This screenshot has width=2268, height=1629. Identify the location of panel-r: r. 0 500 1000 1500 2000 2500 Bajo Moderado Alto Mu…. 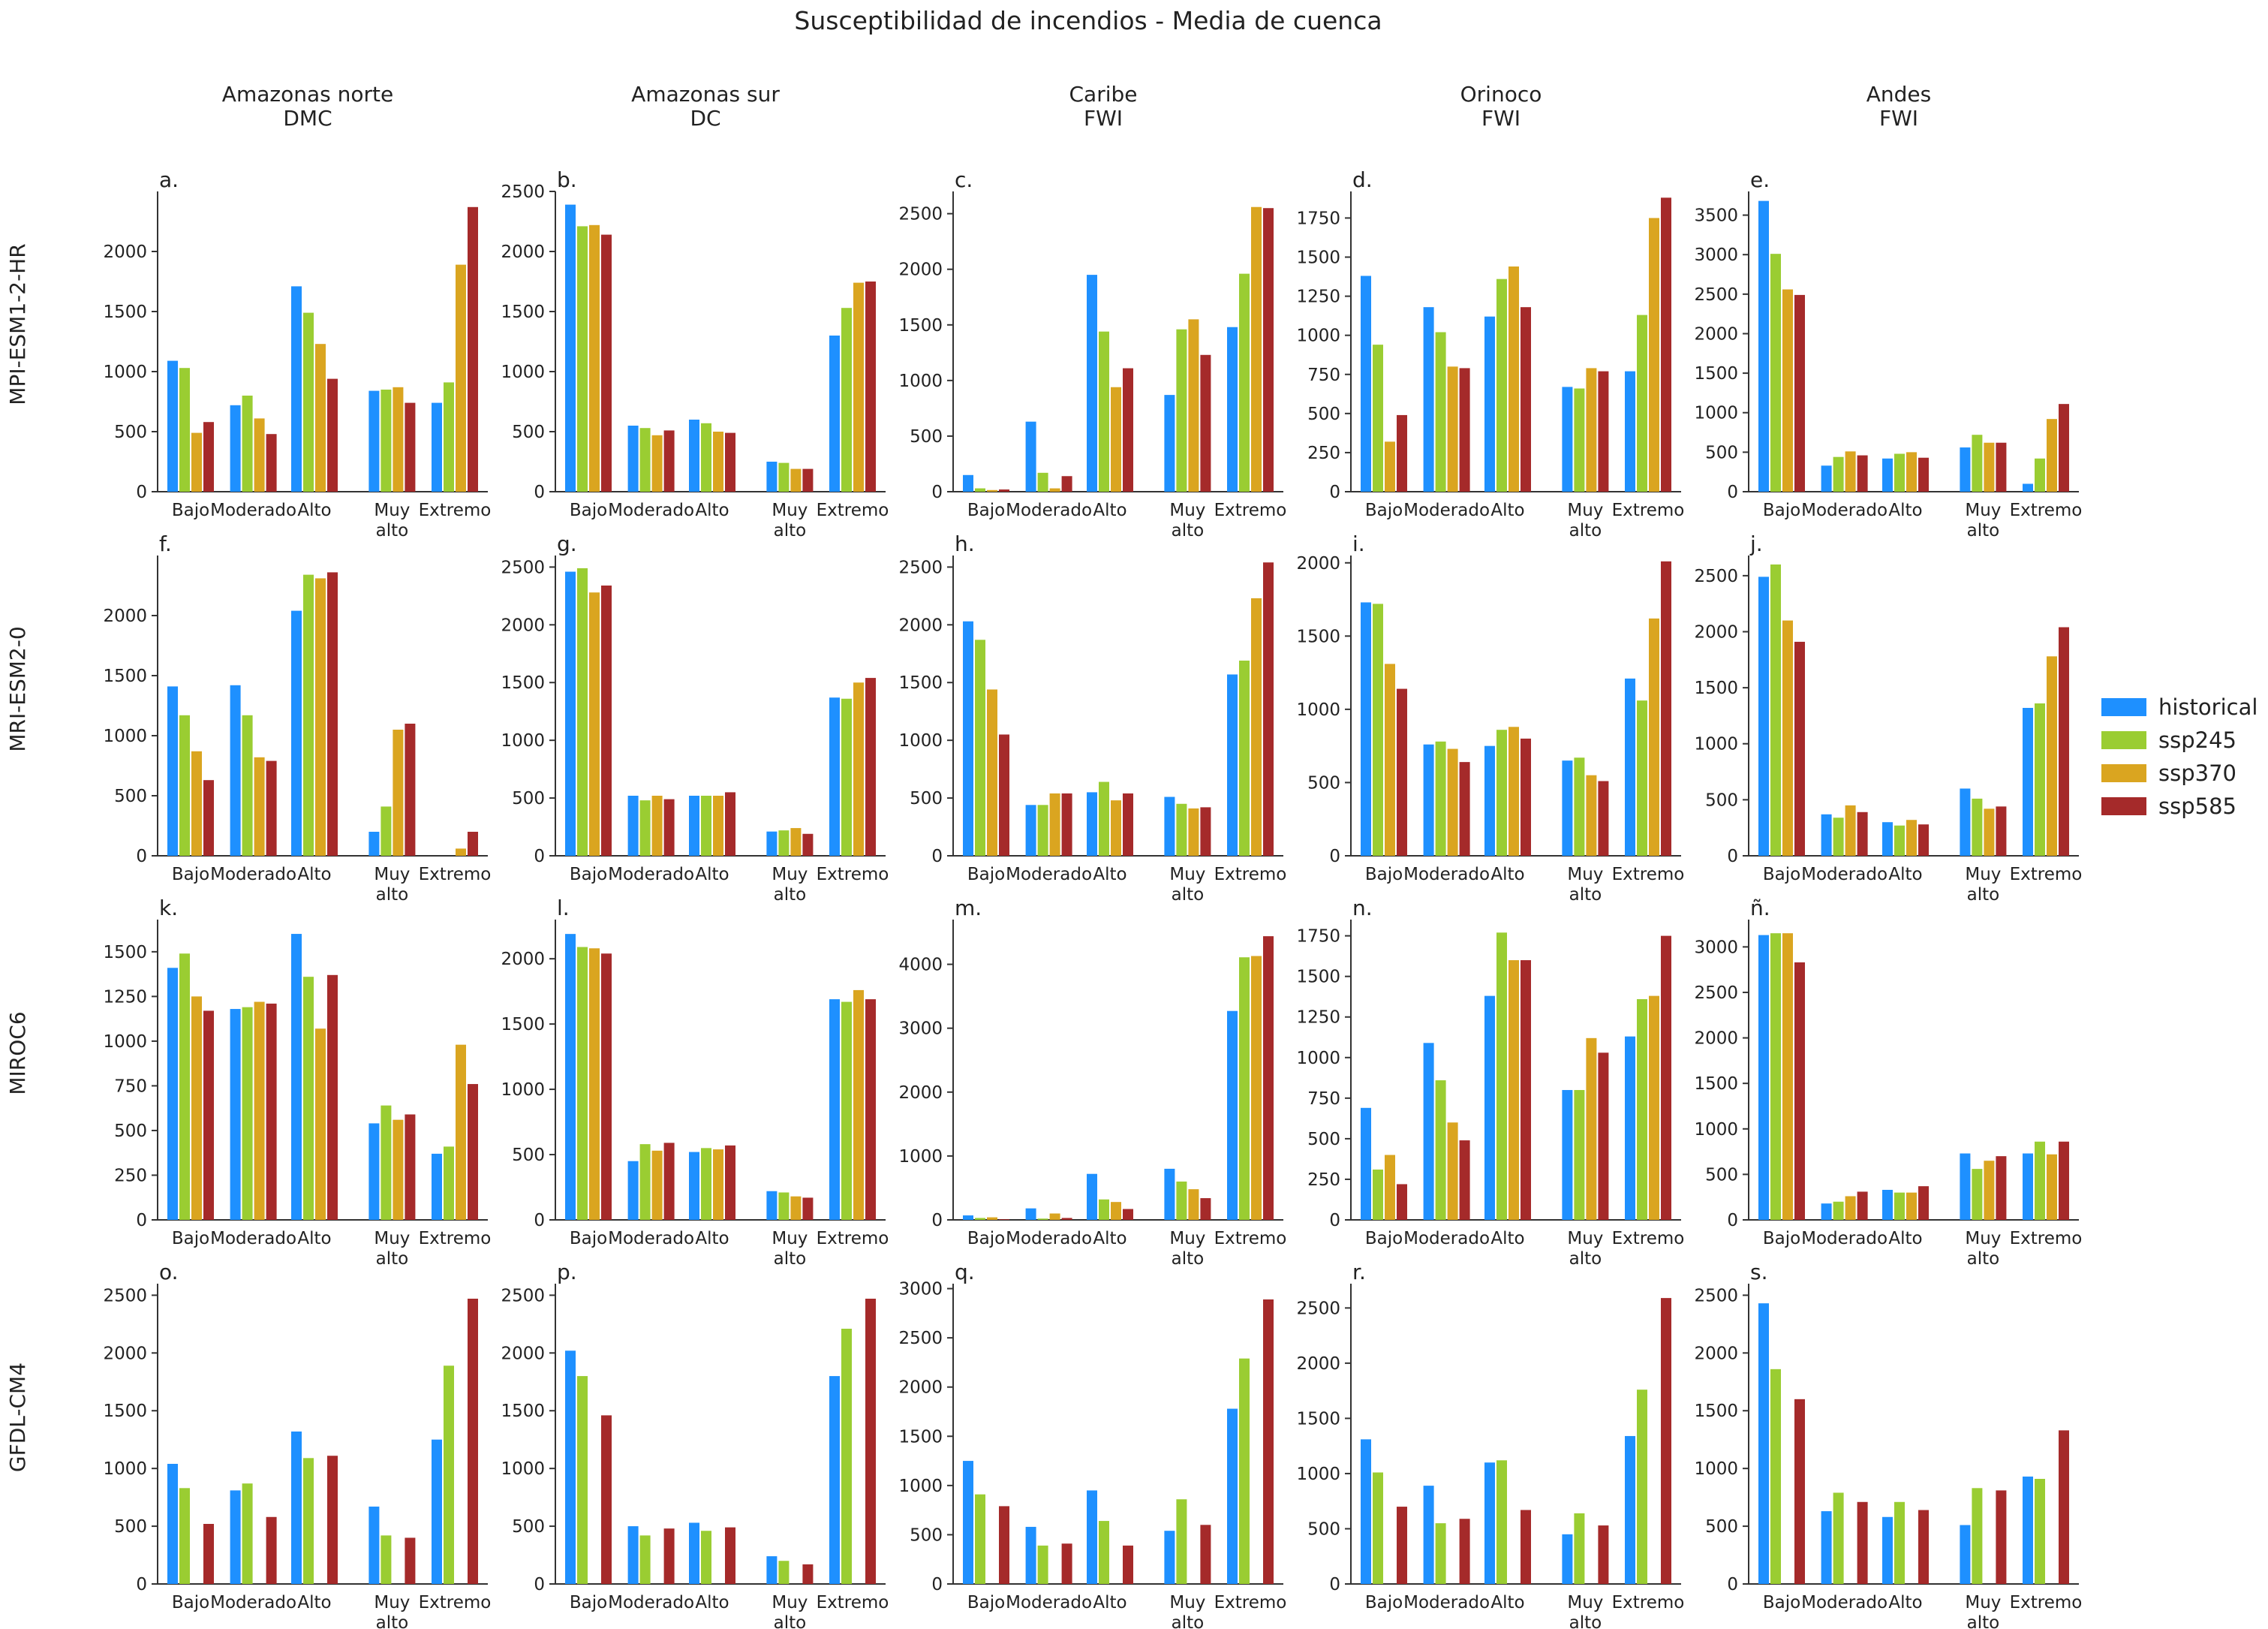
(1490, 1444).